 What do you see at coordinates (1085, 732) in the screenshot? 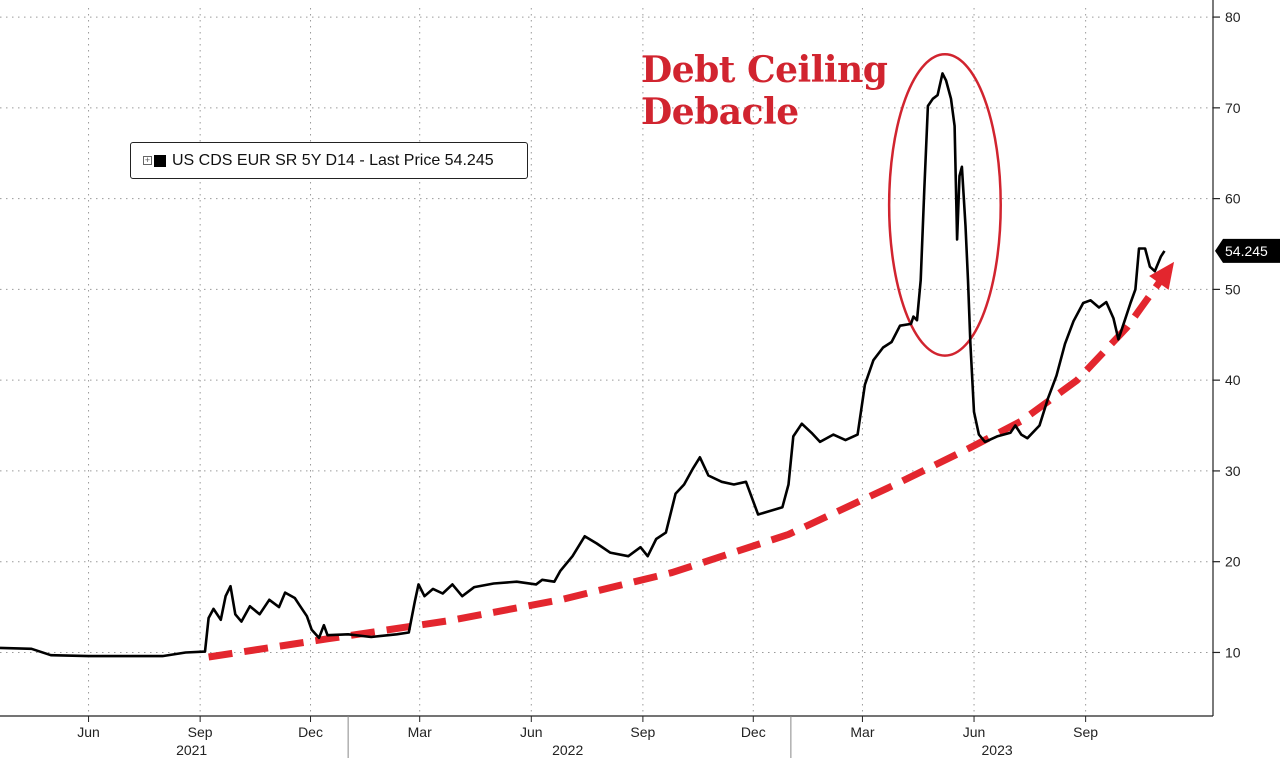
I see `x-tick-label-2023-09-01: Sep` at bounding box center [1085, 732].